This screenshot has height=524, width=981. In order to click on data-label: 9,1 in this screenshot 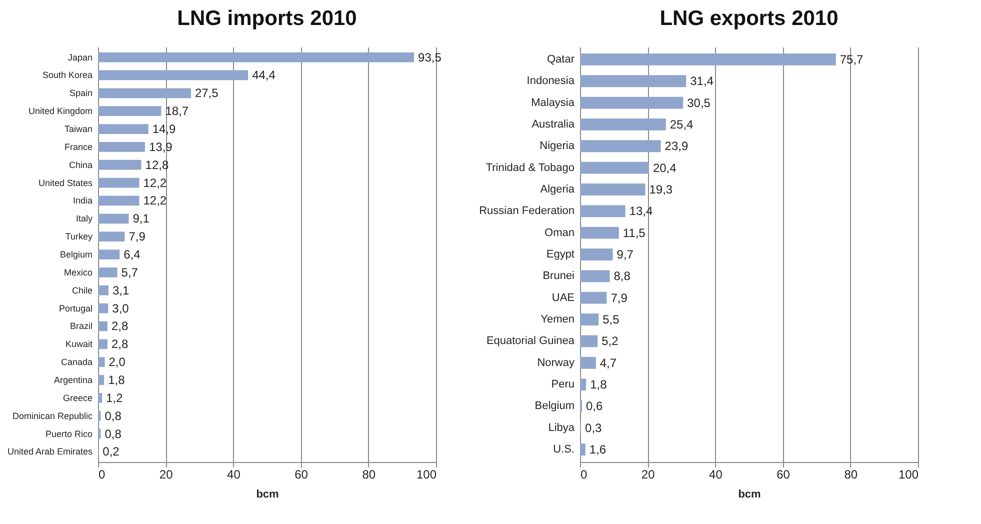, I will do `click(141, 219)`.